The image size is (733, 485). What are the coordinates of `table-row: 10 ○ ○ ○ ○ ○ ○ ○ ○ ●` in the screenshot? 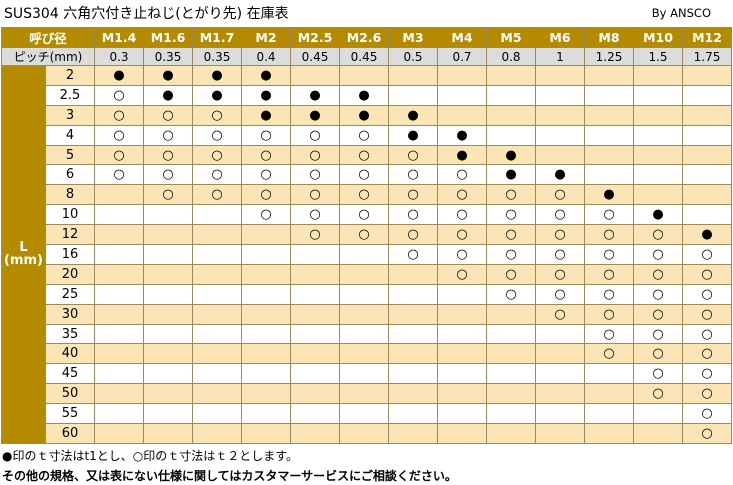 It's located at (367, 215).